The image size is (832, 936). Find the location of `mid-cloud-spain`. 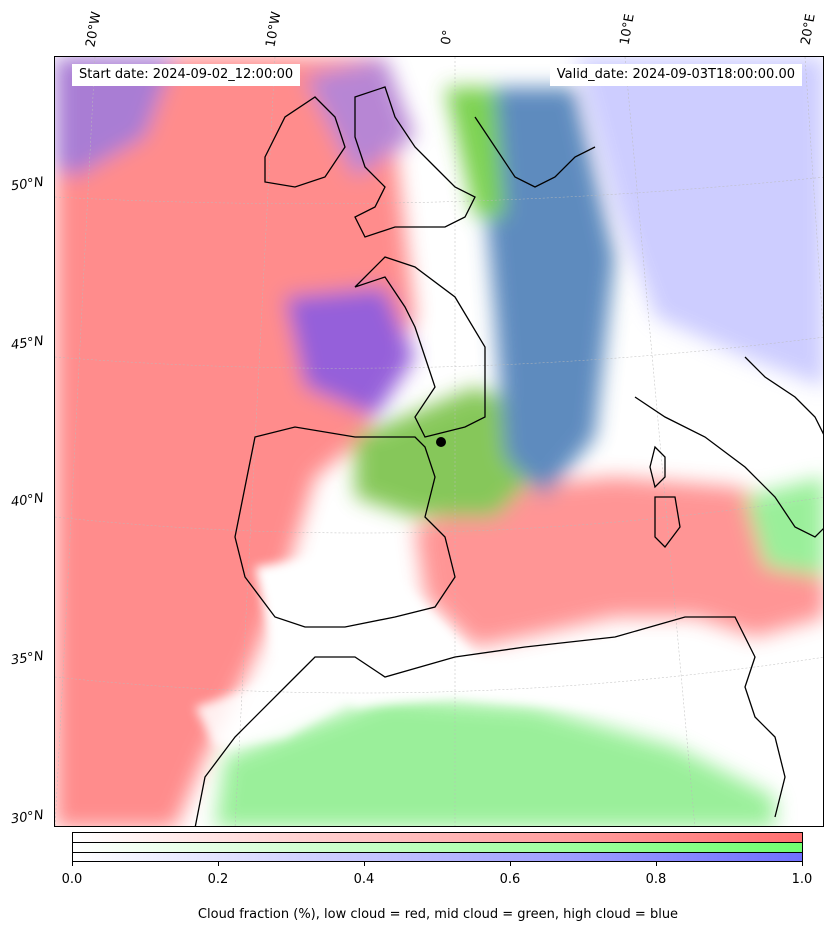

mid-cloud-spain is located at coordinates (445, 452).